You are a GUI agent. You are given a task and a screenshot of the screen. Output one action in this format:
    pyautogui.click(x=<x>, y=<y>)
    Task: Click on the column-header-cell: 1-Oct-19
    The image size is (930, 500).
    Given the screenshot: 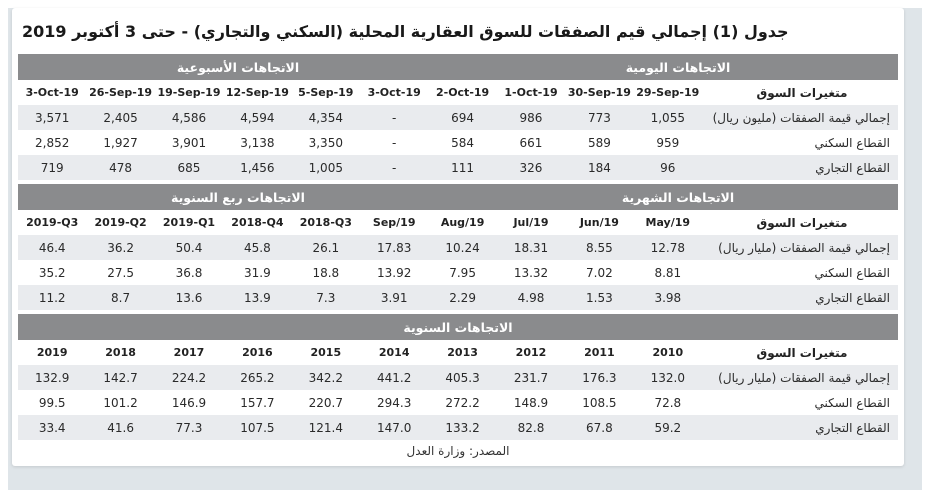 What is the action you would take?
    pyautogui.click(x=531, y=92)
    